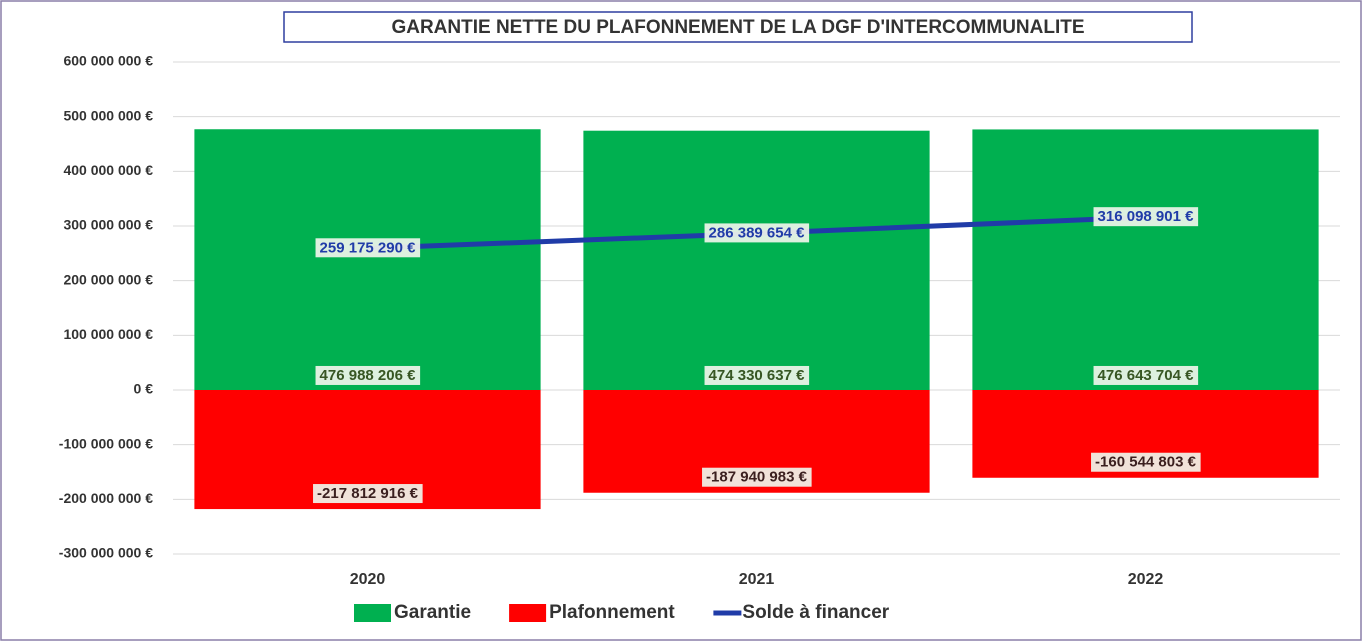 The width and height of the screenshot is (1362, 641). What do you see at coordinates (106, 553) in the screenshot?
I see `y-tick-label: -300 000 000 €` at bounding box center [106, 553].